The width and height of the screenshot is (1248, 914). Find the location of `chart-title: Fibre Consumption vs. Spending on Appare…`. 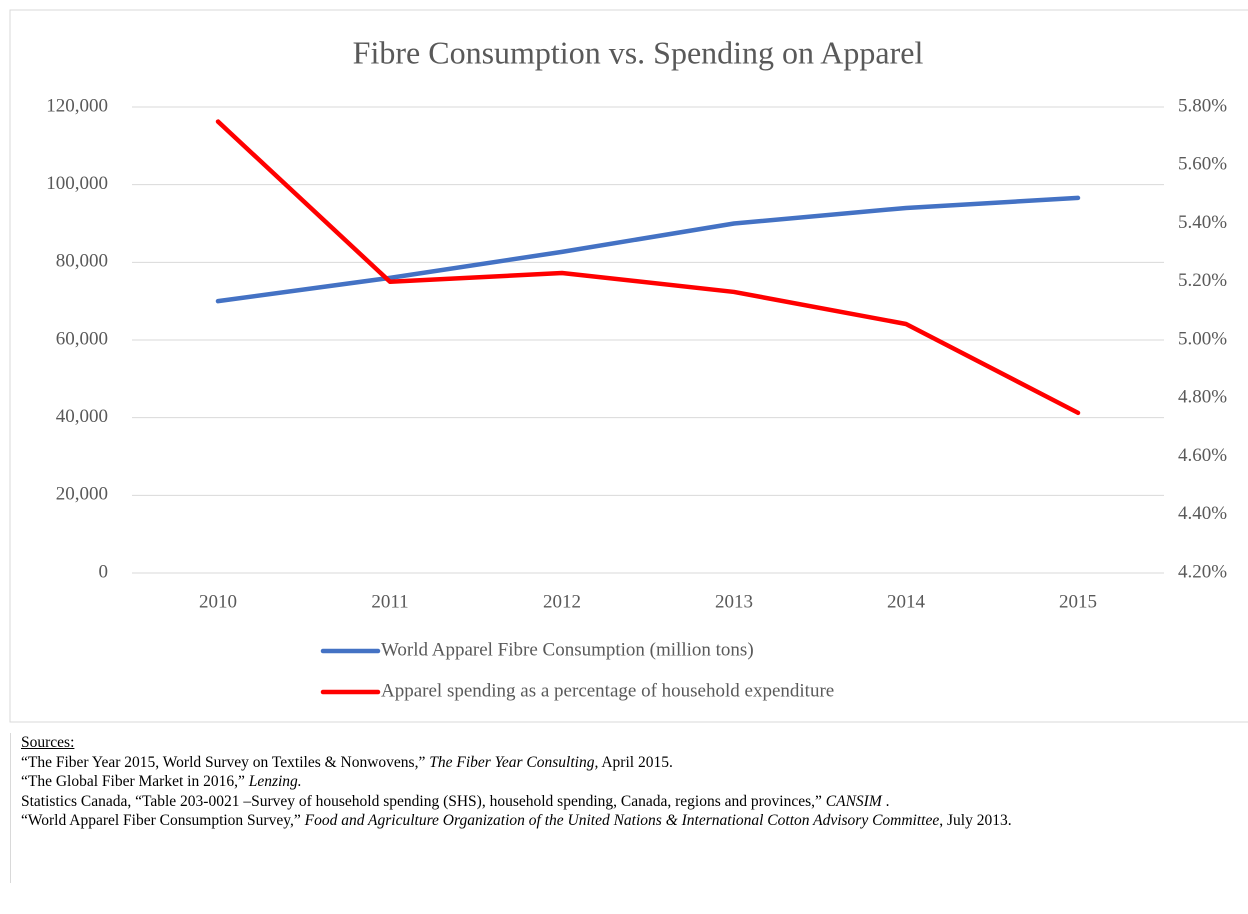

chart-title: Fibre Consumption vs. Spending on Appare… is located at coordinates (638, 52).